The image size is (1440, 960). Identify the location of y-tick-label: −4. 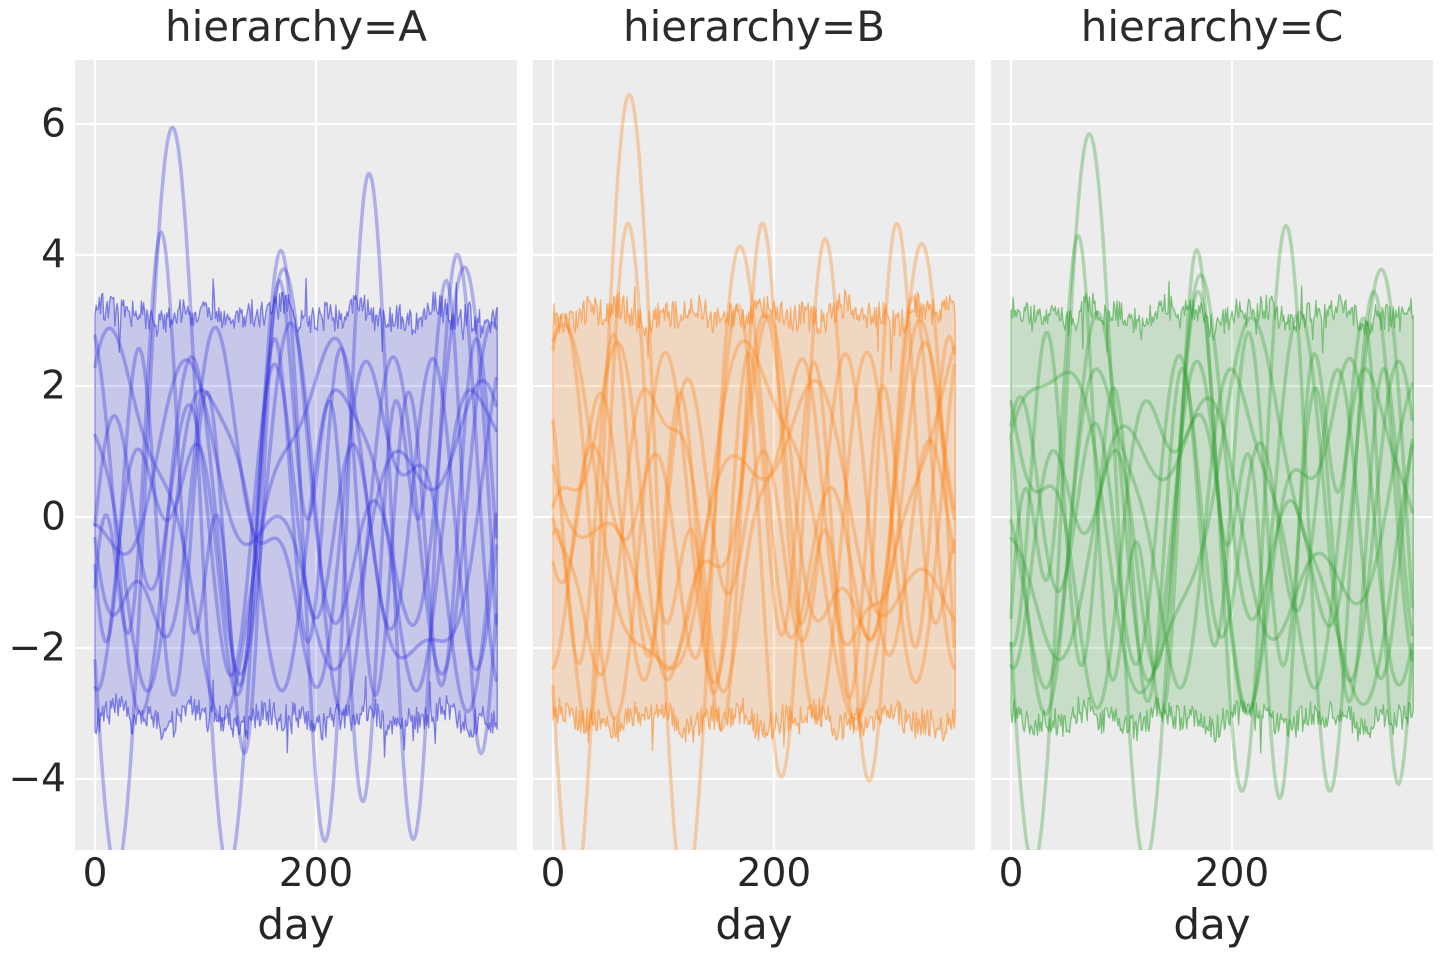
(37, 779).